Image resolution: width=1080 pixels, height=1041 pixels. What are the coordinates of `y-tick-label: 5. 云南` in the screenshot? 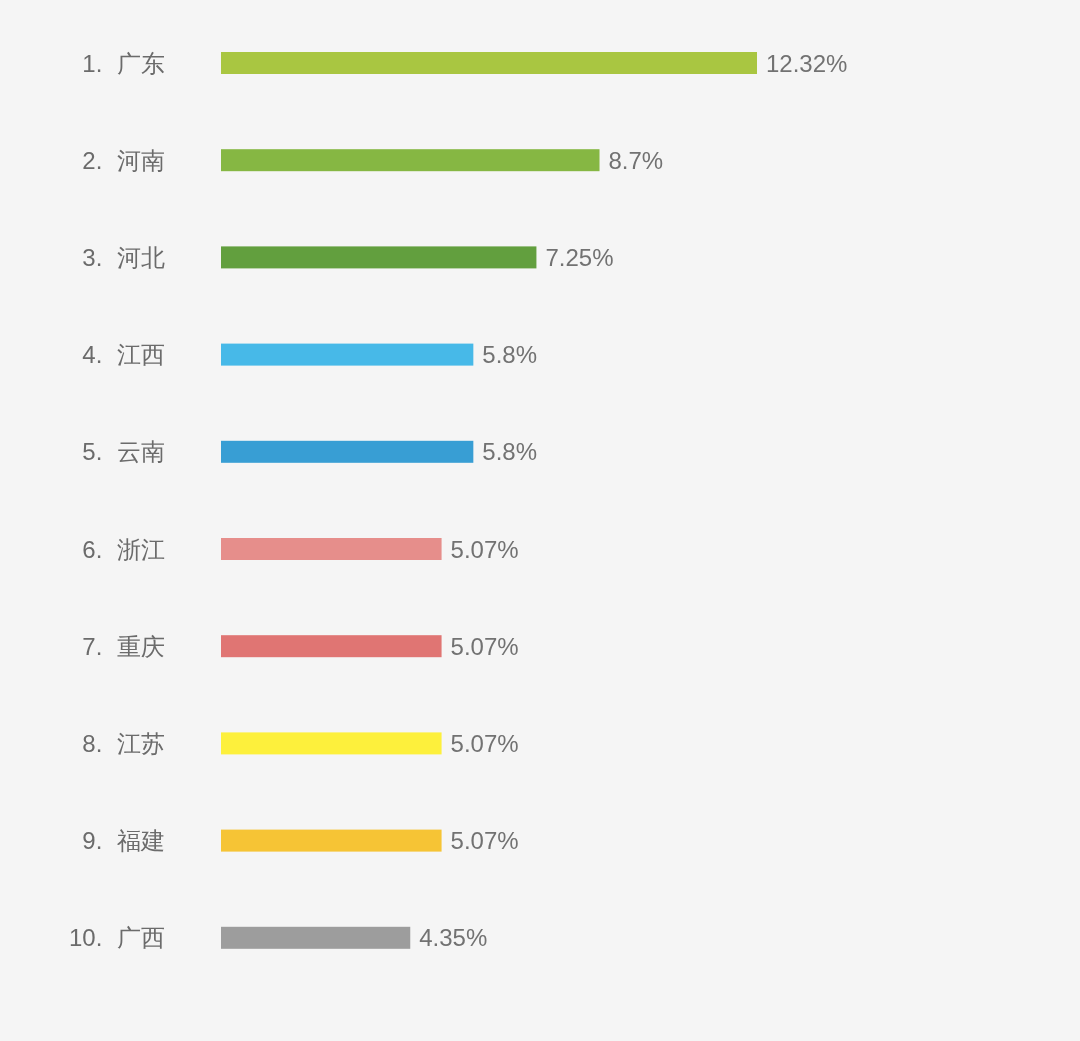 It's located at (123, 452).